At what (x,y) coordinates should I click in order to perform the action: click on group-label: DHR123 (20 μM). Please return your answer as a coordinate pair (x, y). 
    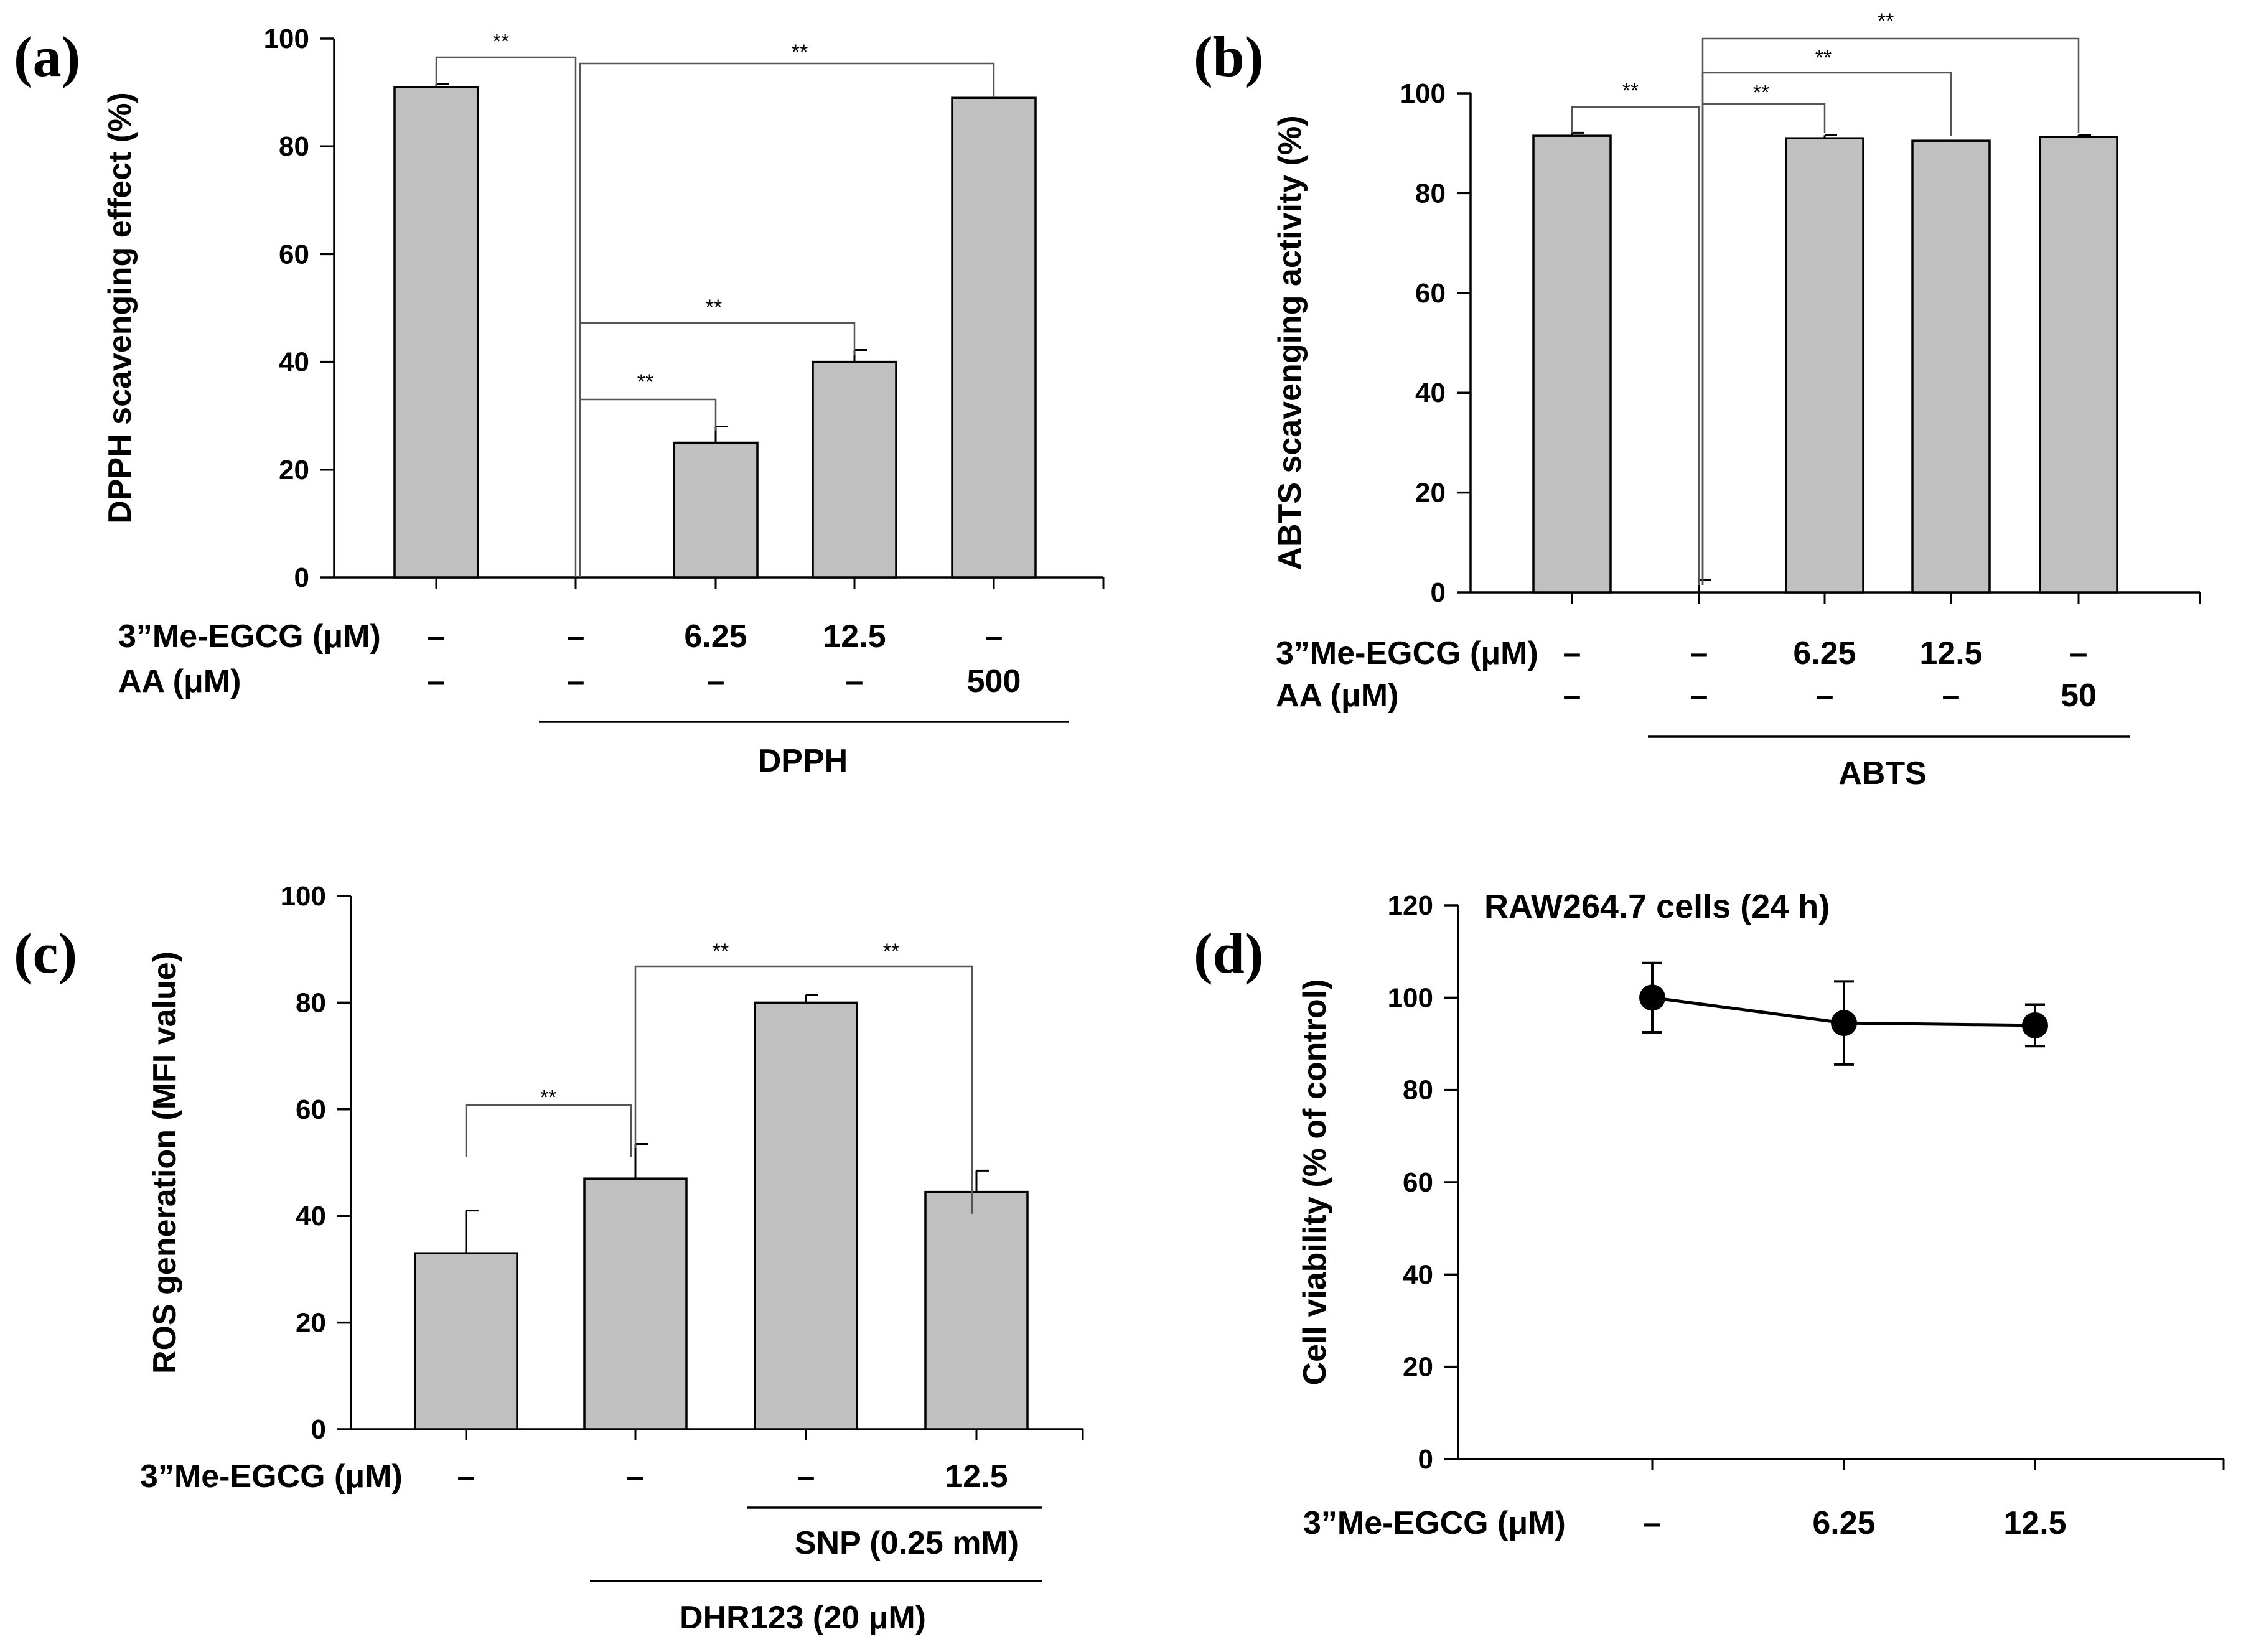
    Looking at the image, I should click on (803, 1618).